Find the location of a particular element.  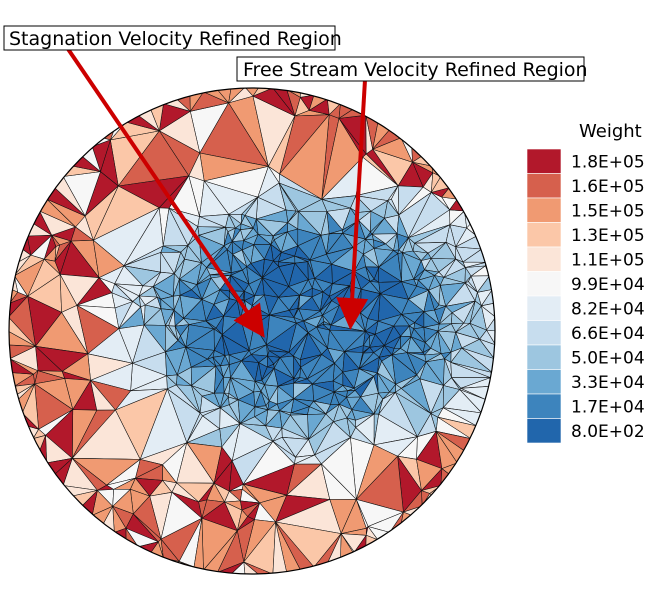

legend-tick-label: 3.3E+04 is located at coordinates (608, 383).